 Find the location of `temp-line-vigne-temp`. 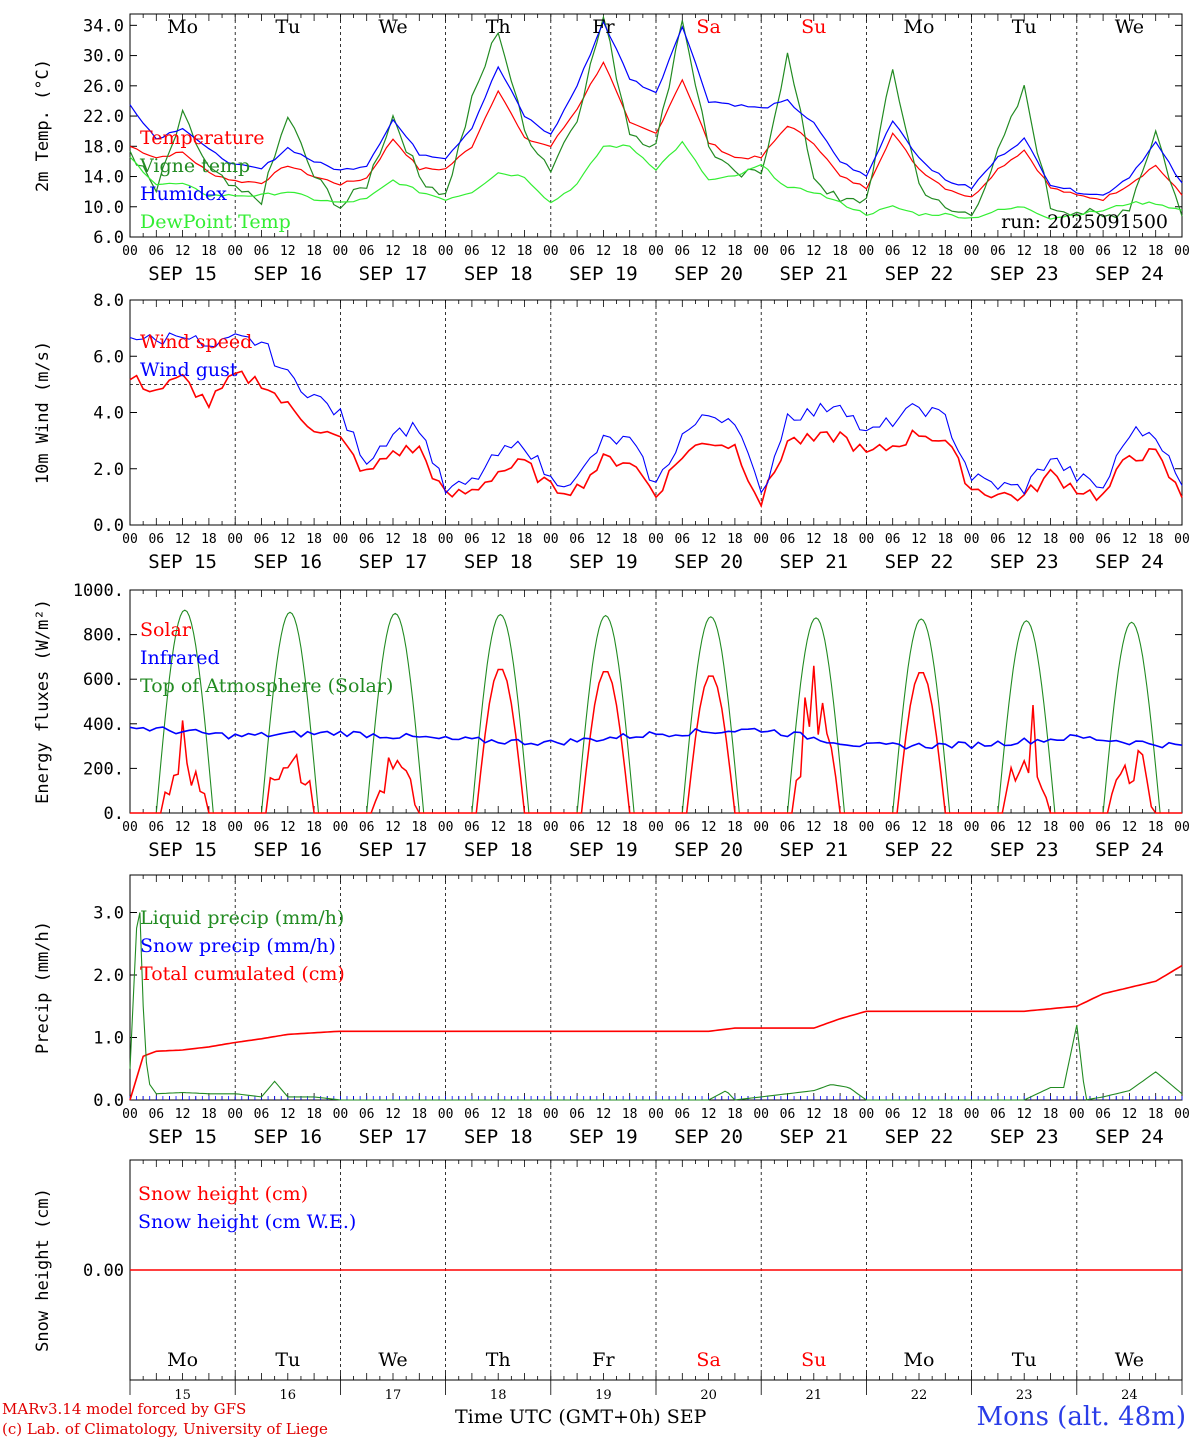

temp-line-vigne-temp is located at coordinates (656, 116).